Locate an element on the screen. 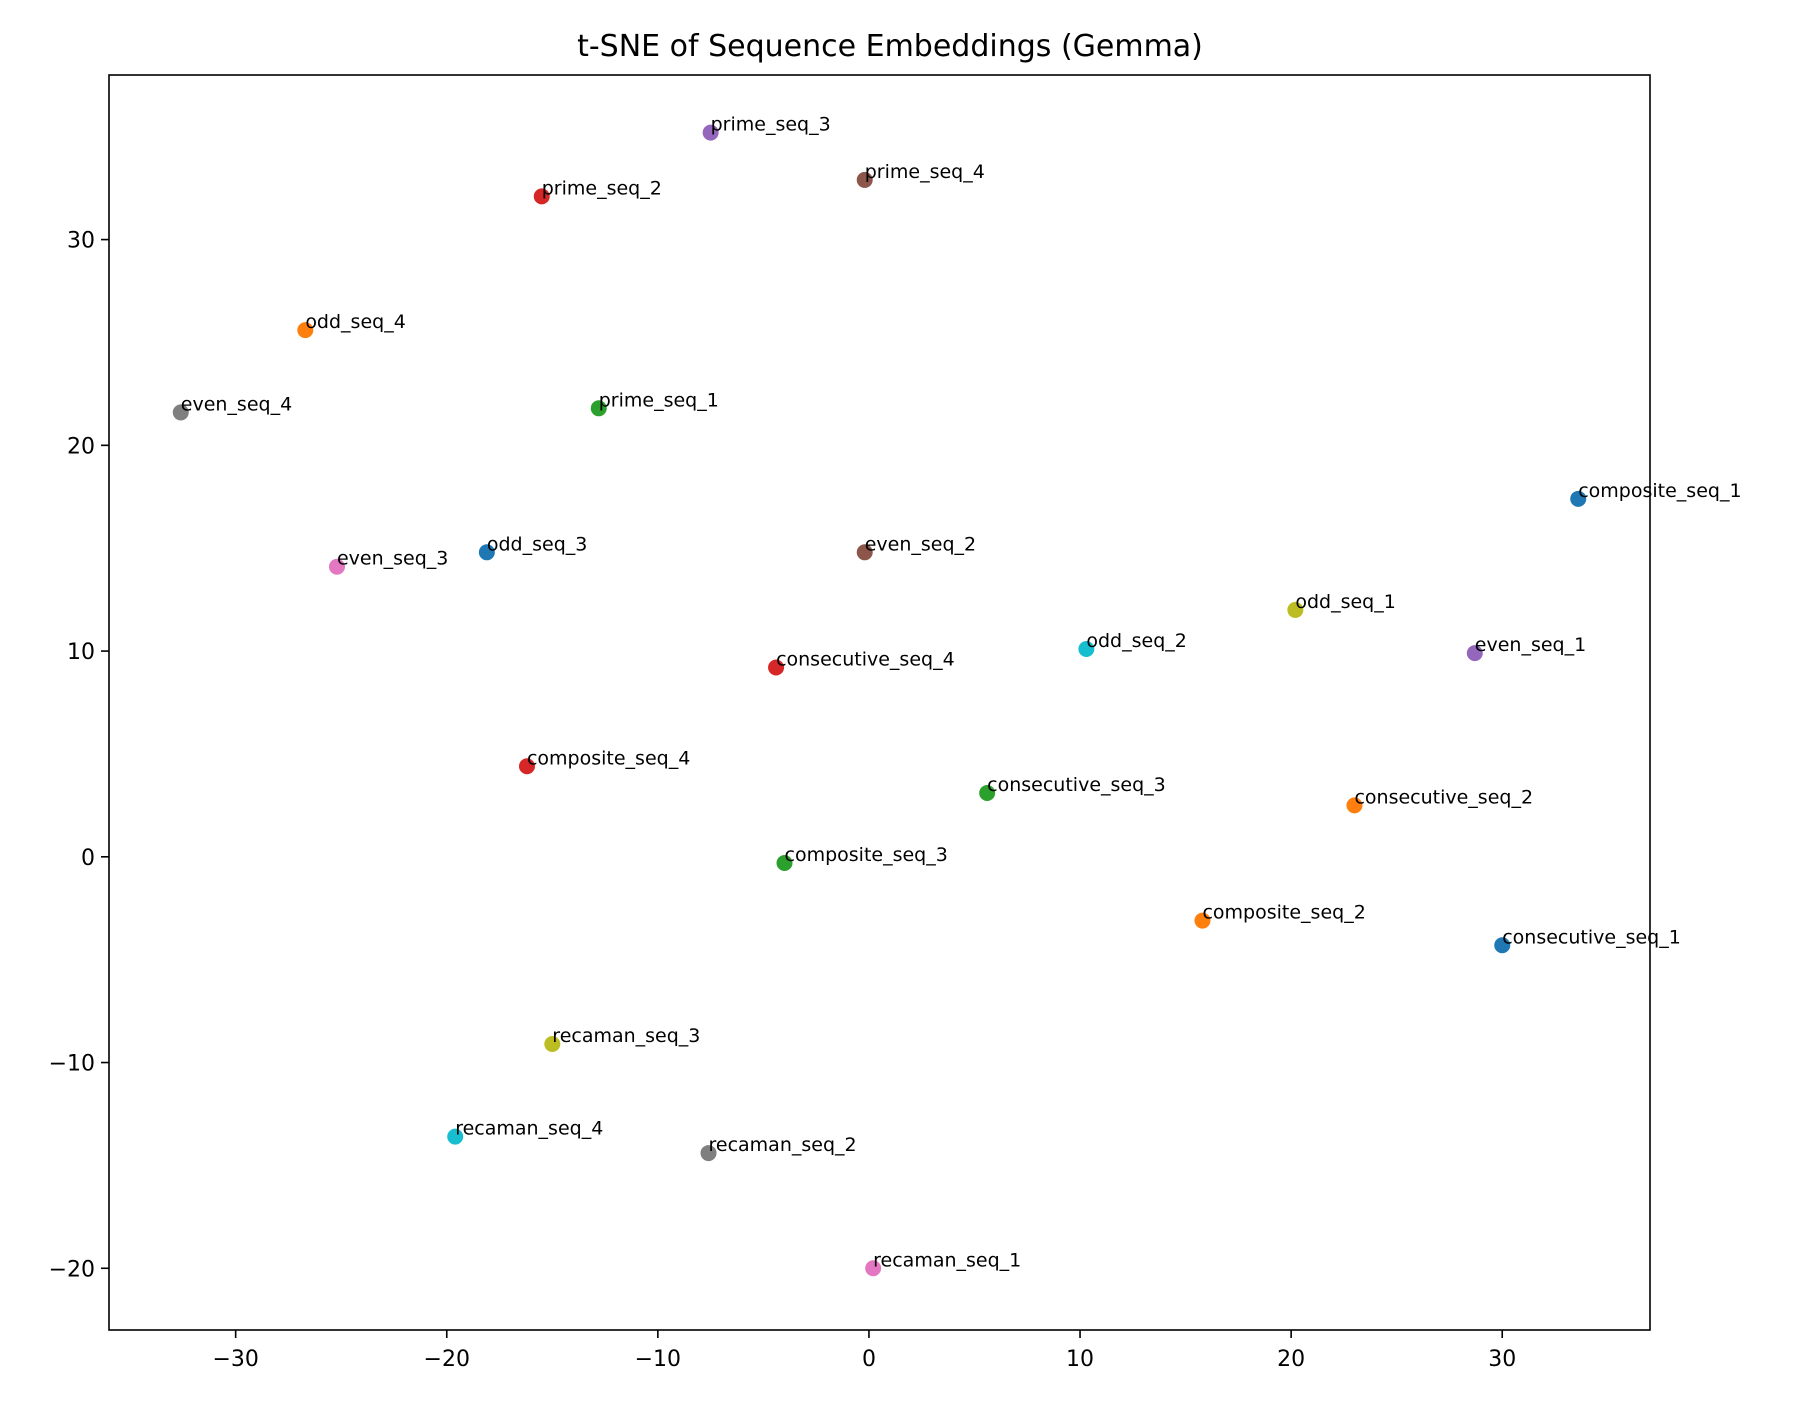 Image resolution: width=1800 pixels, height=1404 pixels. y-tick-label: 20 is located at coordinates (81, 446).